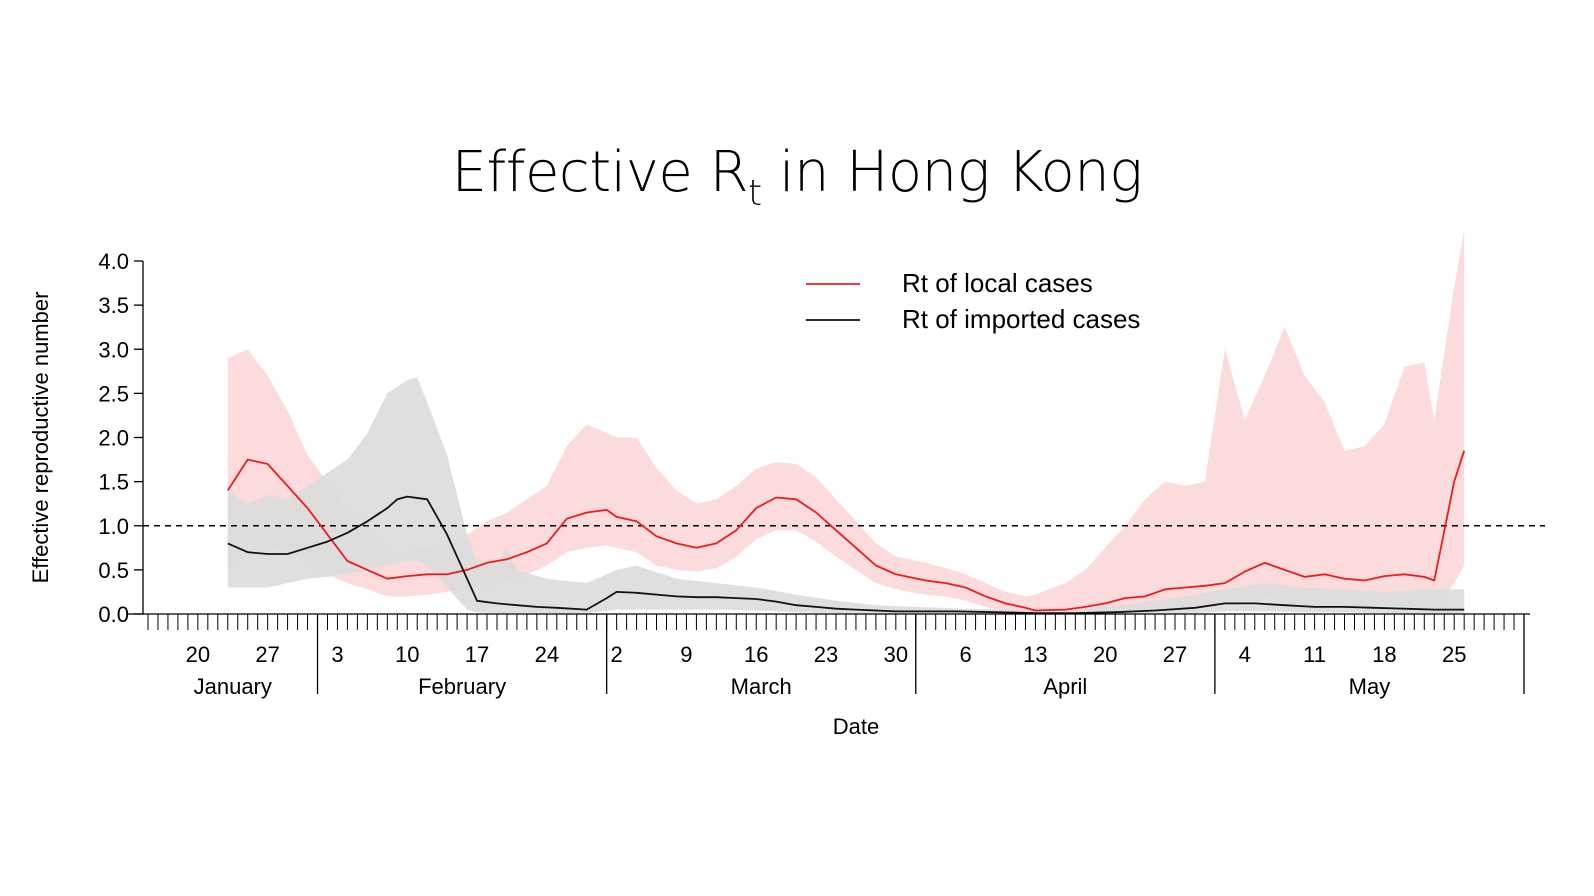 This screenshot has width=1594, height=896. Describe the element at coordinates (1245, 654) in the screenshot. I see `x-tick-label: 4` at that location.